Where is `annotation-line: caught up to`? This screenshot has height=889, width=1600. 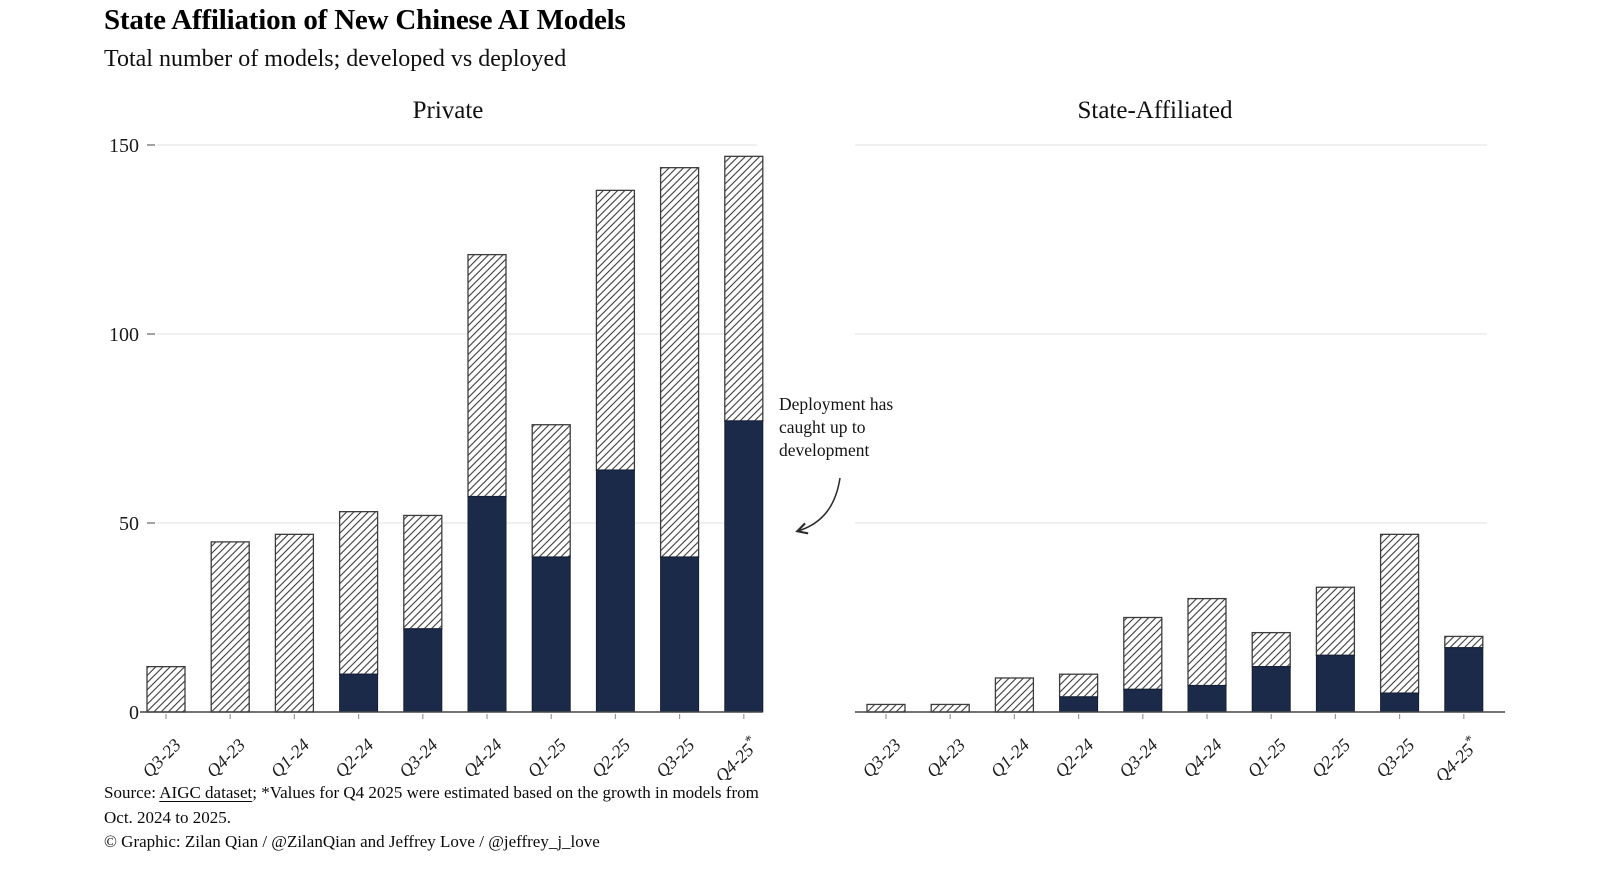
annotation-line: caught up to is located at coordinates (822, 427).